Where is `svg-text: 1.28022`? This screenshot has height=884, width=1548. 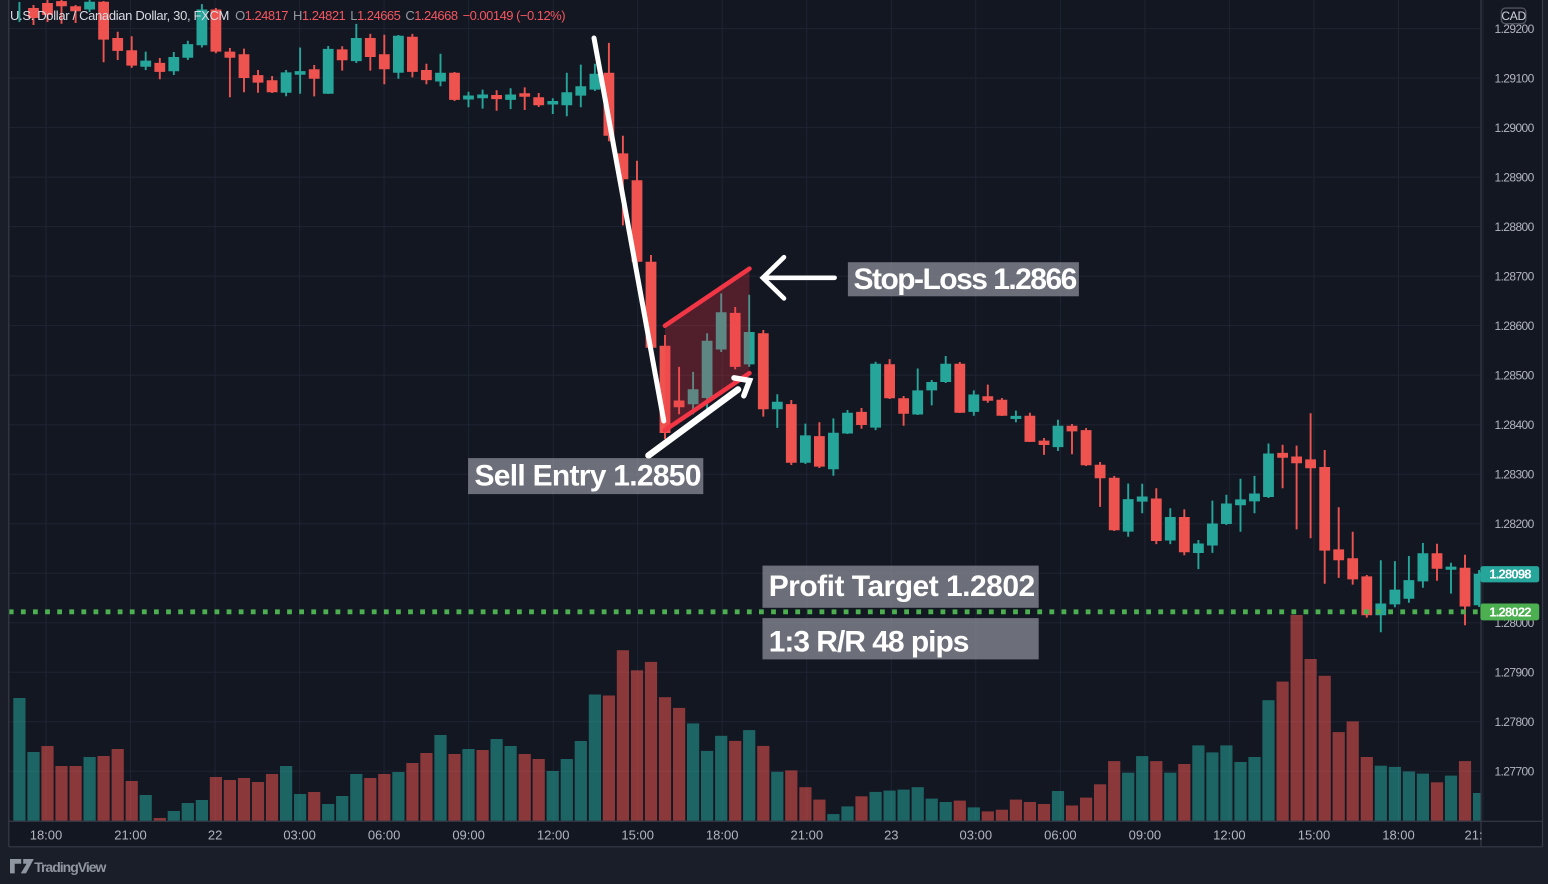 svg-text: 1.28022 is located at coordinates (1510, 611).